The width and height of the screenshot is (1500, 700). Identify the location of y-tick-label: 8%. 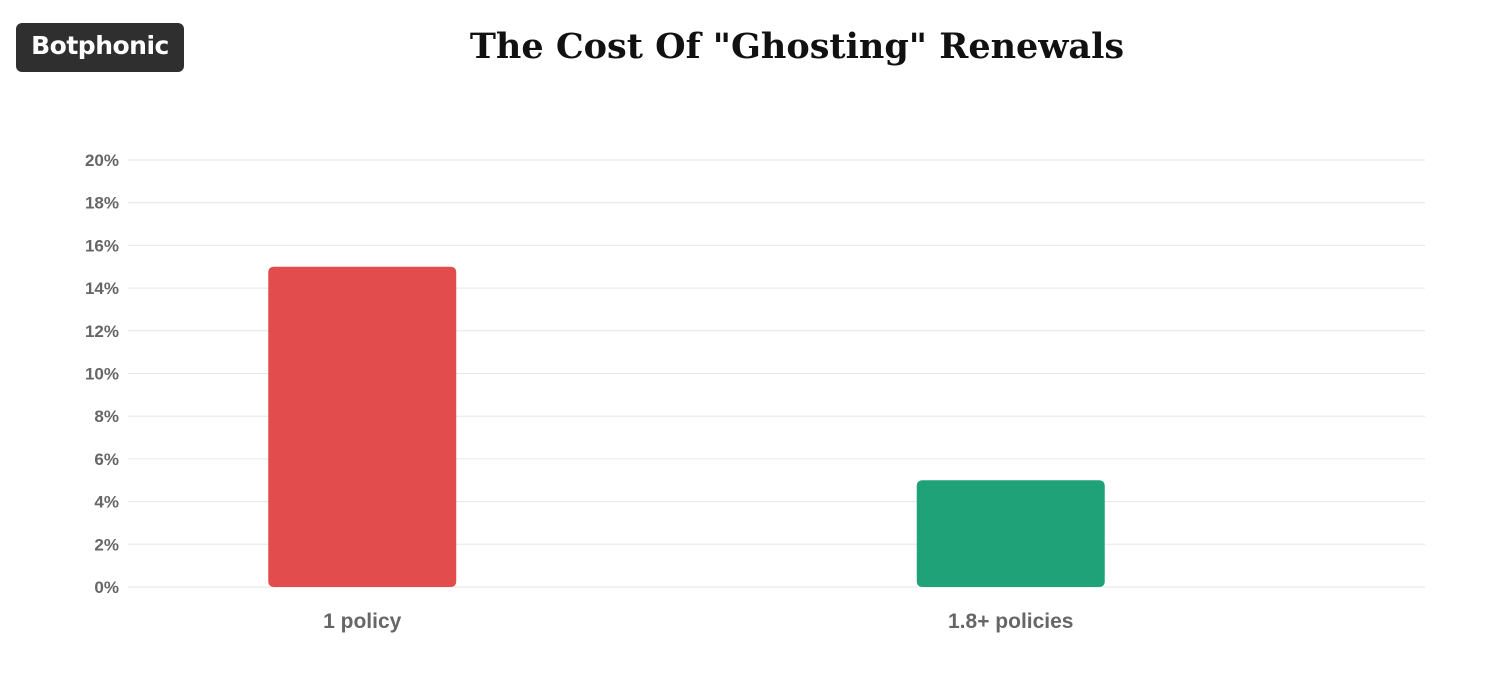
(106, 416).